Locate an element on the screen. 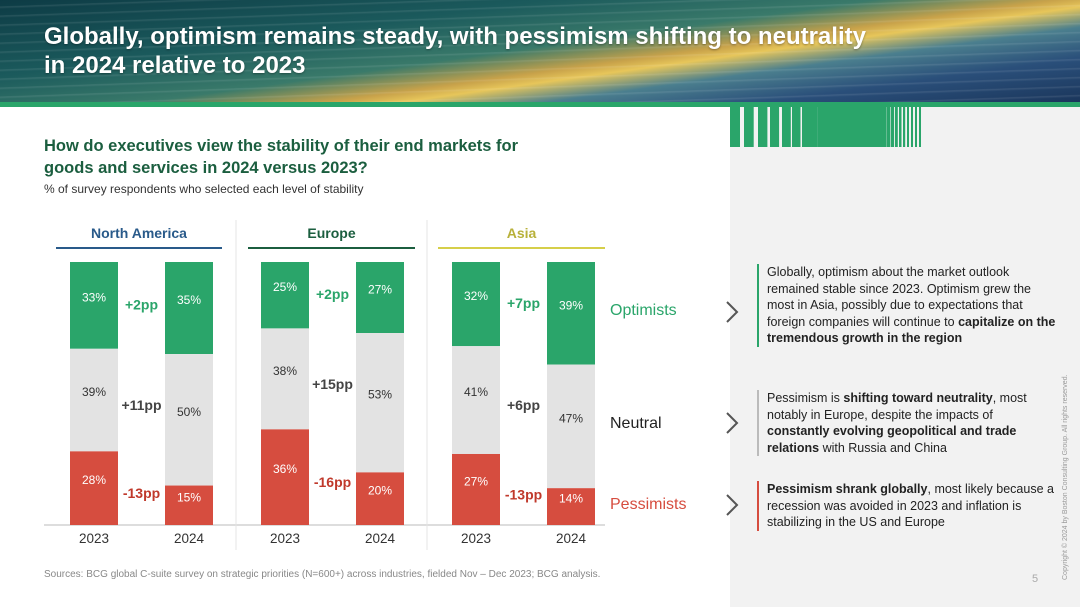  note-neutral-text: Pessimism is is located at coordinates (805, 398).